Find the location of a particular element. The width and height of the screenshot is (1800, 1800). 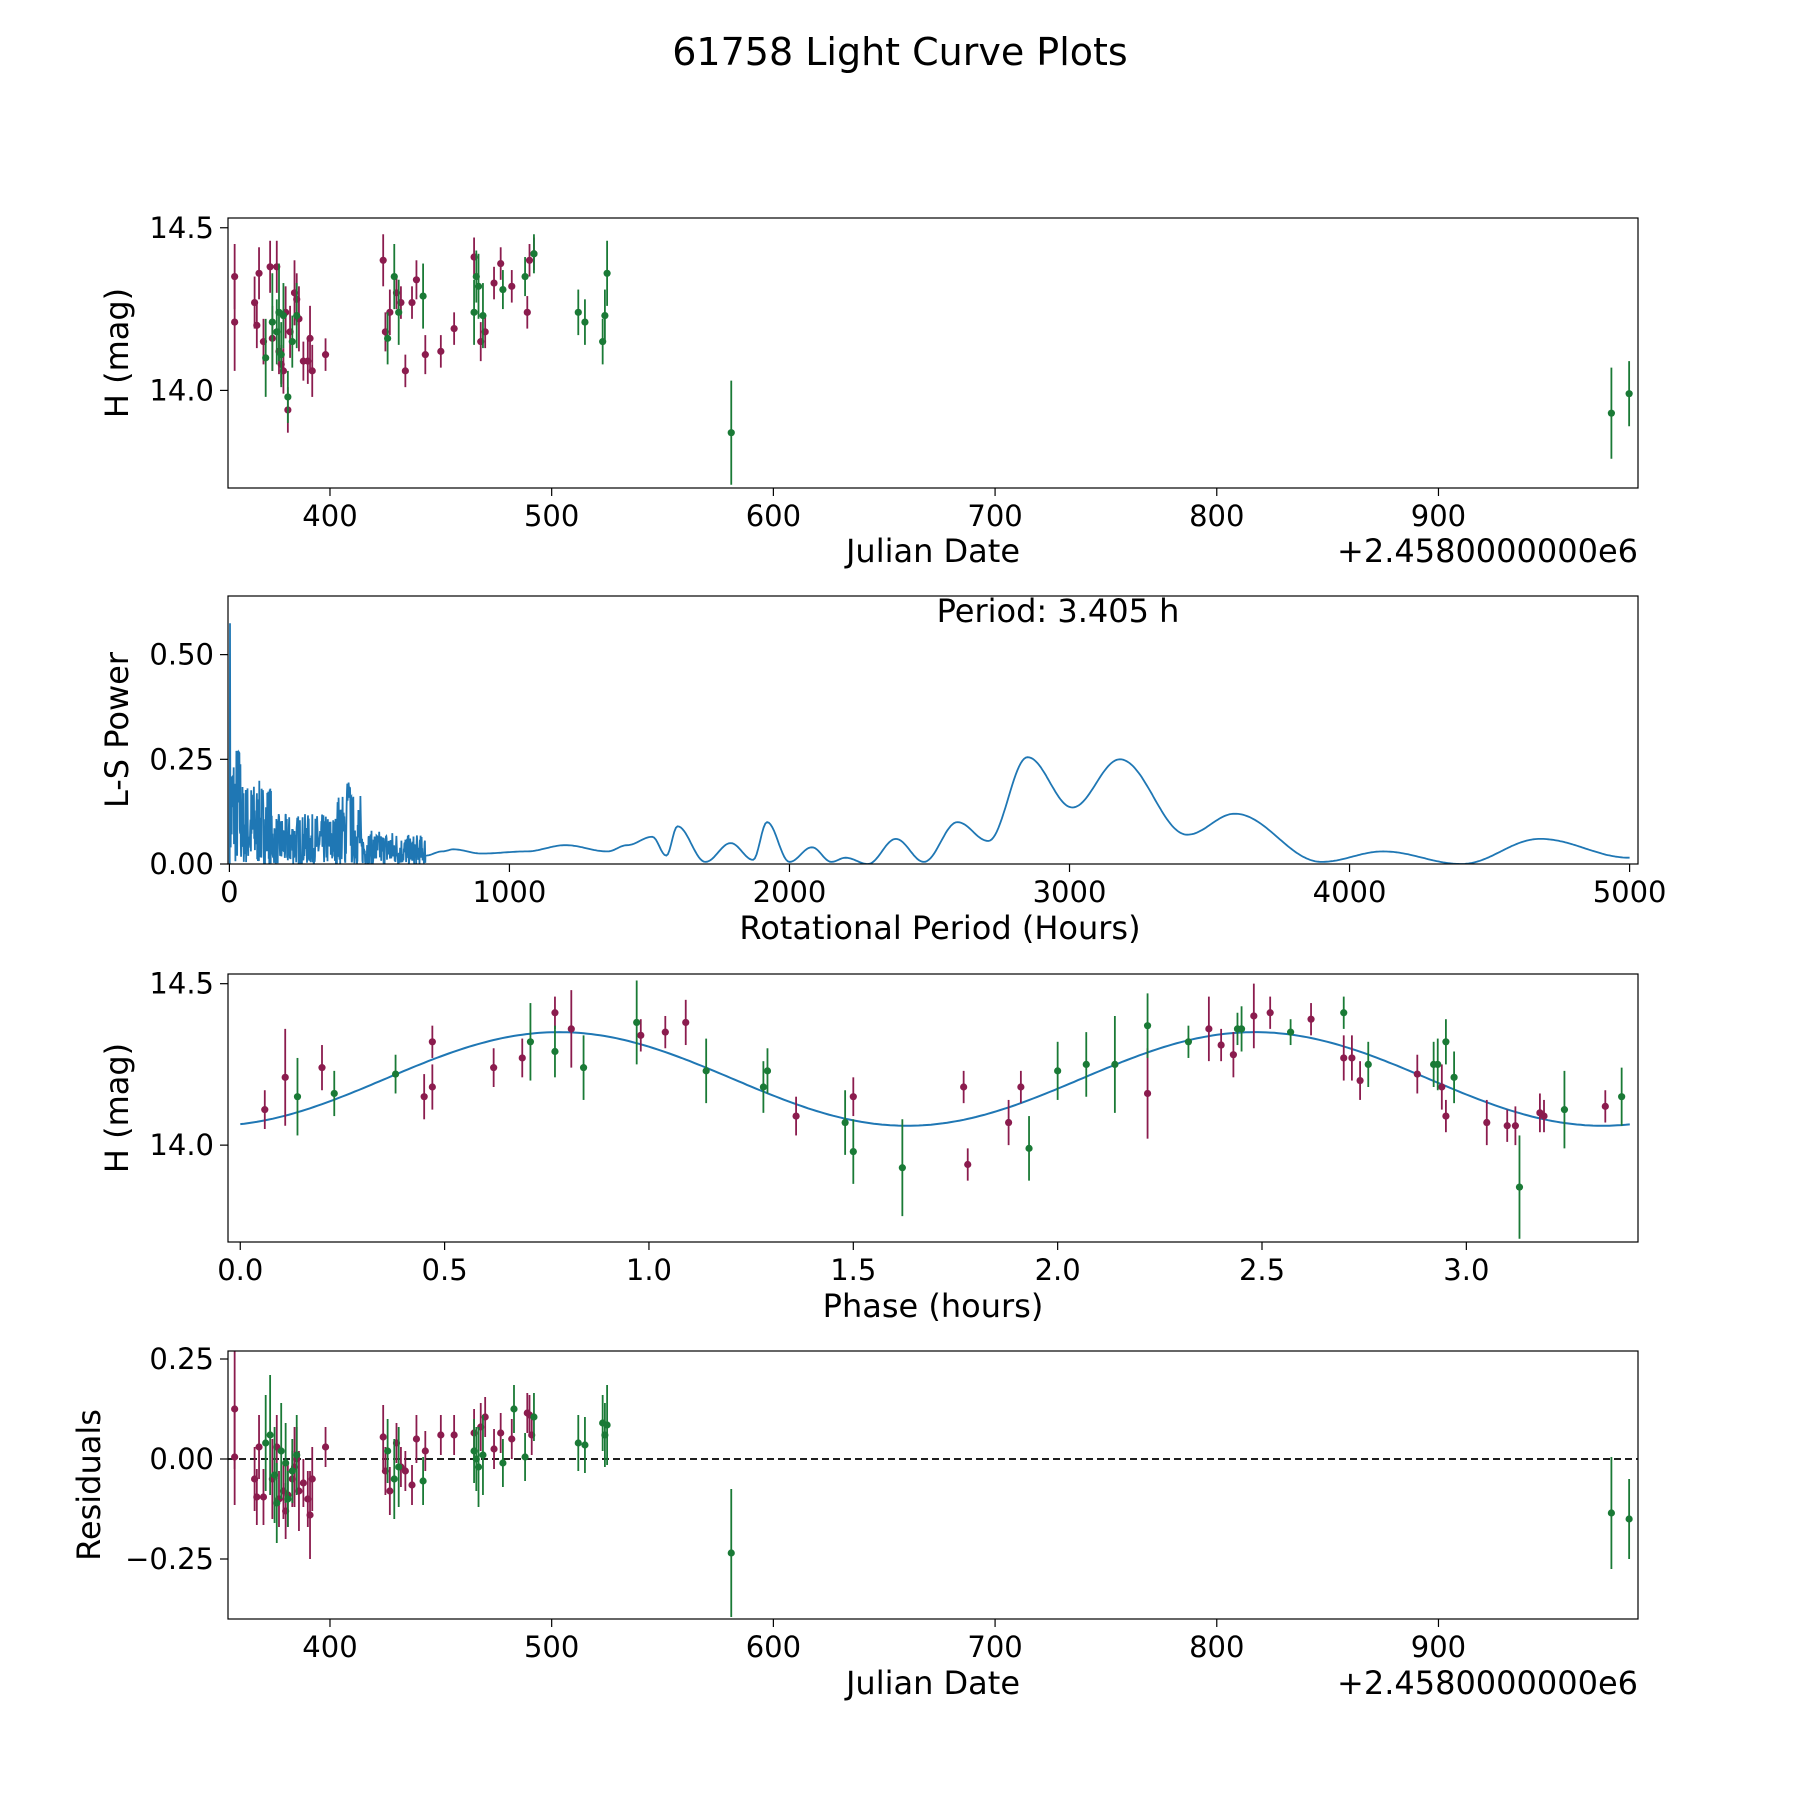

period-annotation: Period: 3.405 h is located at coordinates (1058, 611).